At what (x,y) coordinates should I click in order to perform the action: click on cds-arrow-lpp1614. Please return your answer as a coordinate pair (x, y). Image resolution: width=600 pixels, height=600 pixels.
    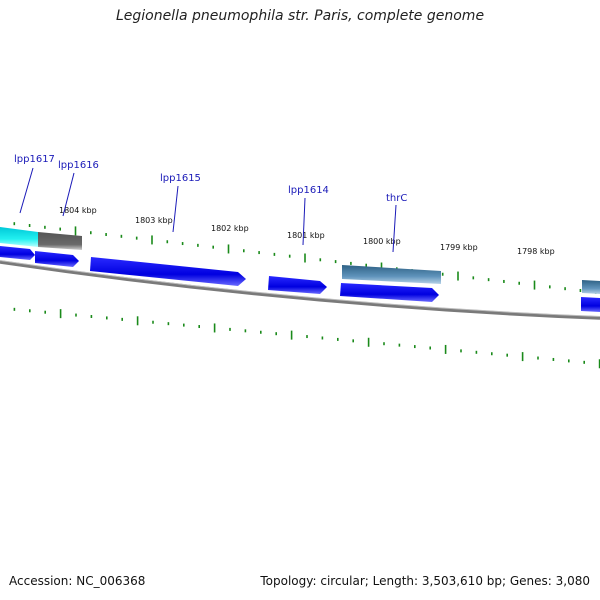
    Looking at the image, I should click on (297, 285).